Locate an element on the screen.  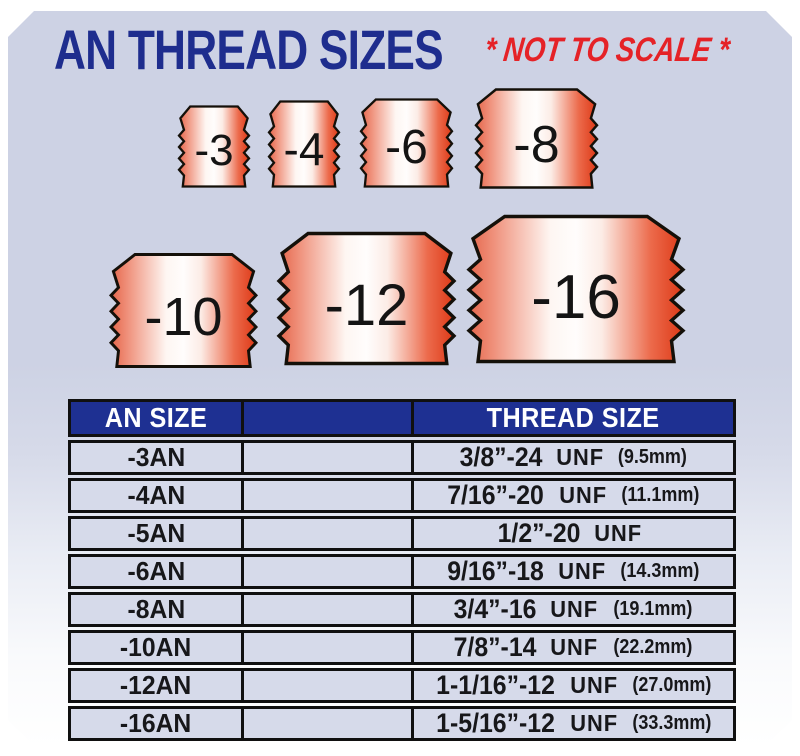
table-row: -3AN 3/8”-24 UNF (9.5mm) is located at coordinates (402, 457).